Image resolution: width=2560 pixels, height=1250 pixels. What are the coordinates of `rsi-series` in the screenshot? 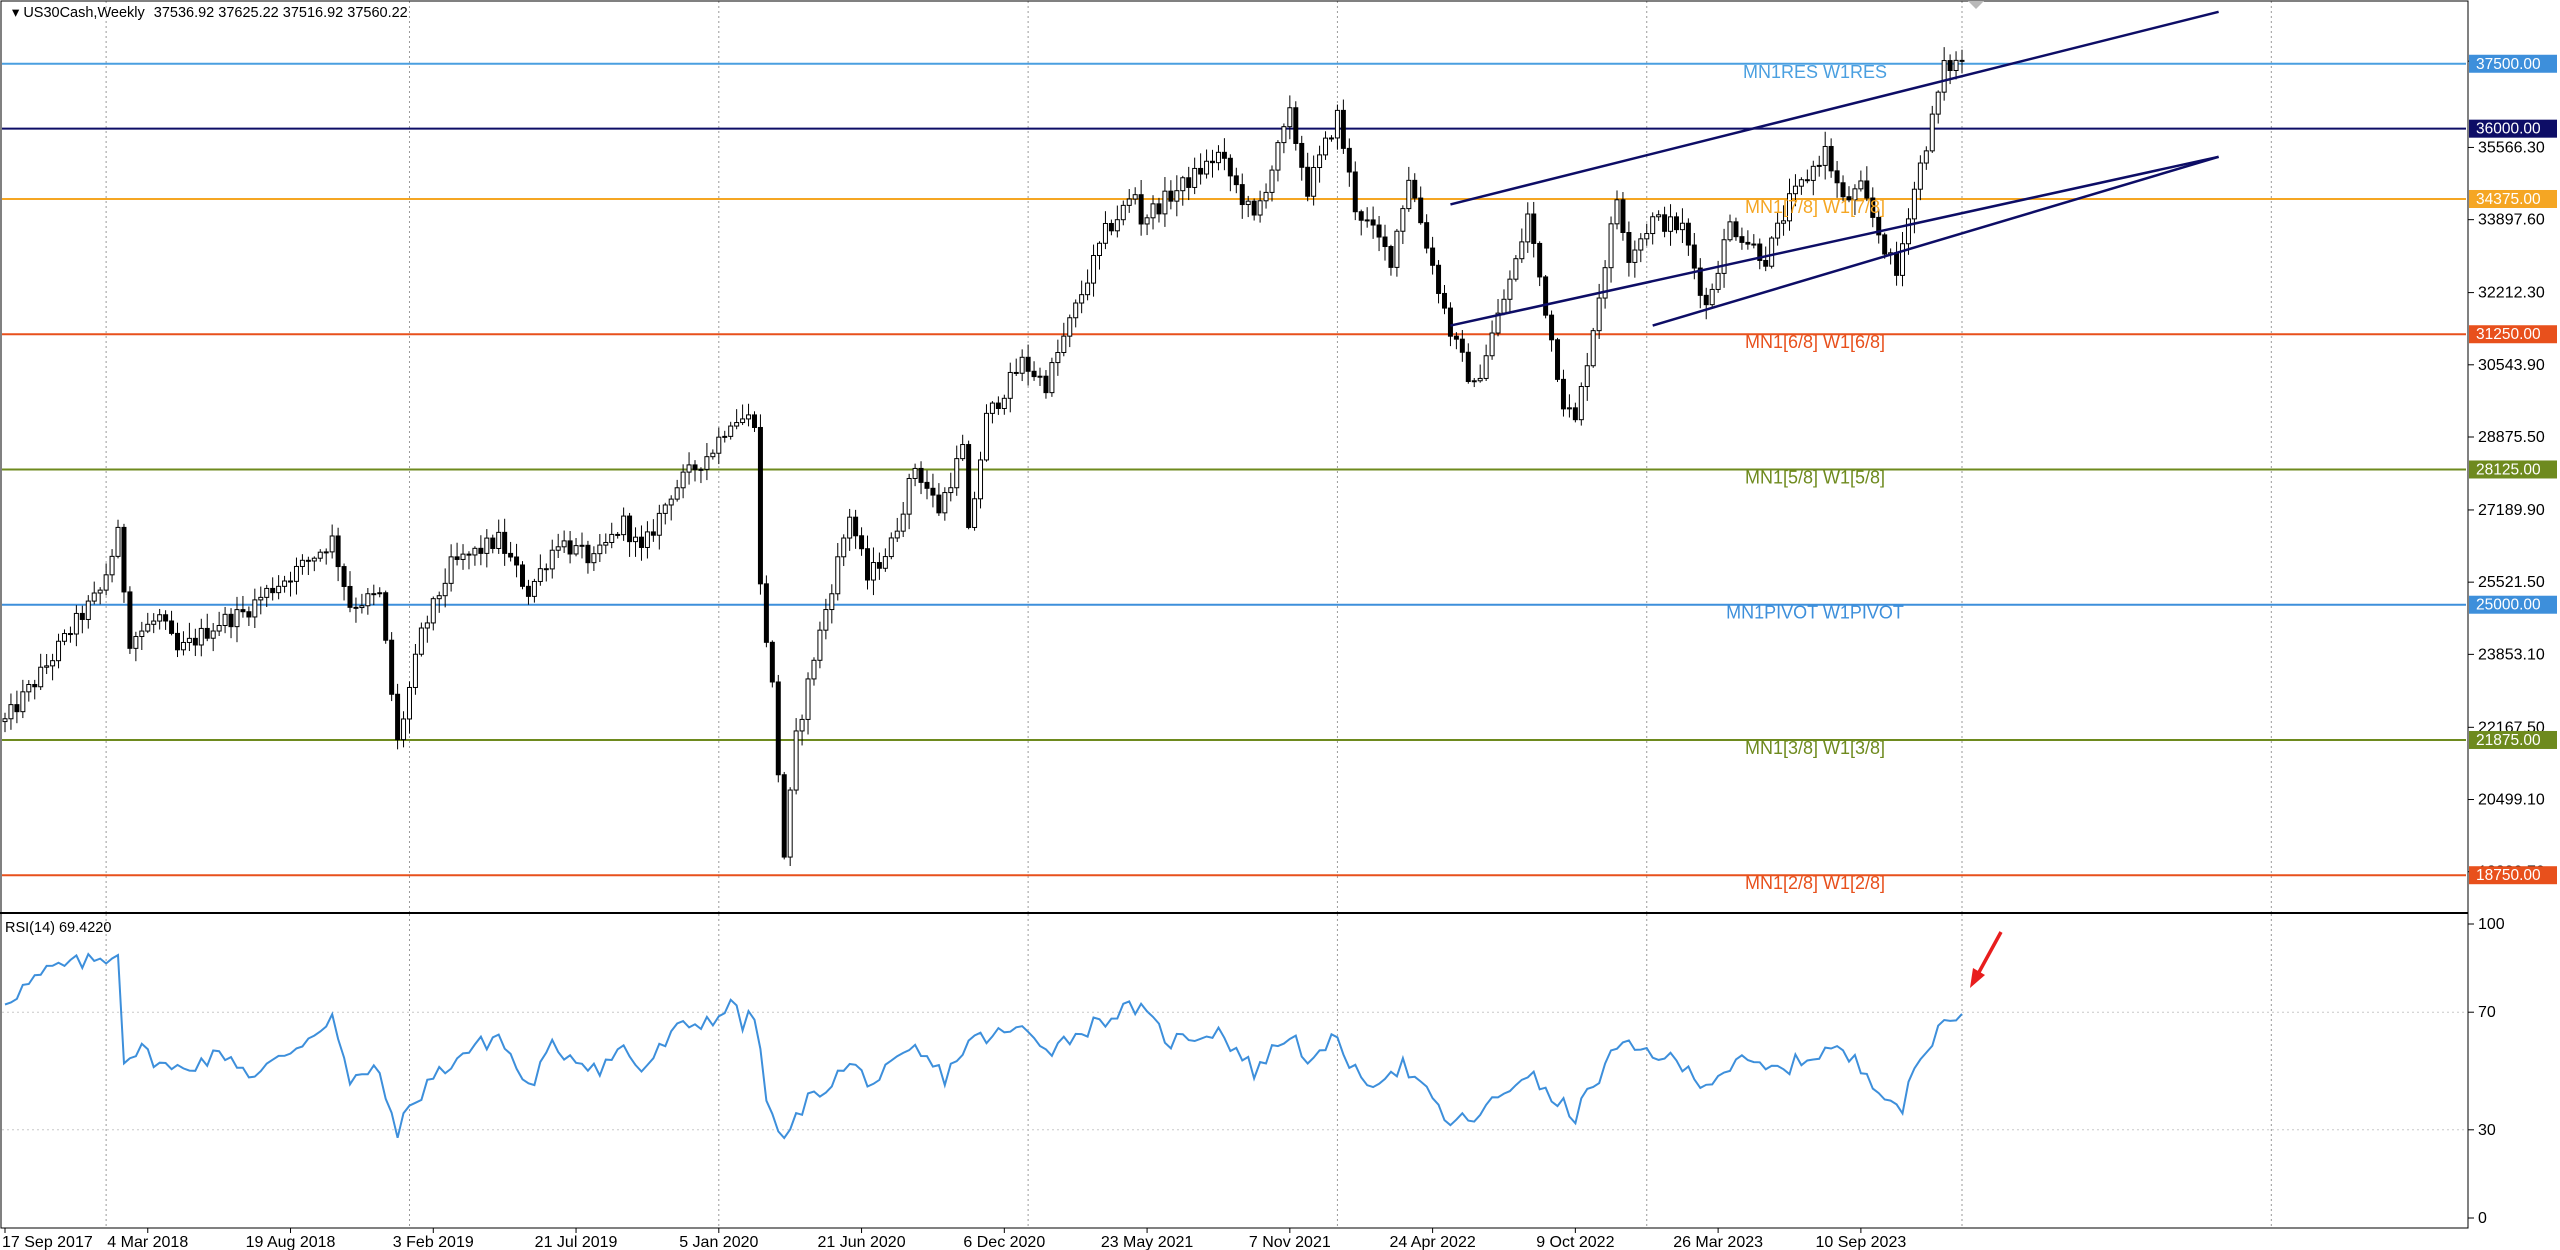 It's located at (983, 1046).